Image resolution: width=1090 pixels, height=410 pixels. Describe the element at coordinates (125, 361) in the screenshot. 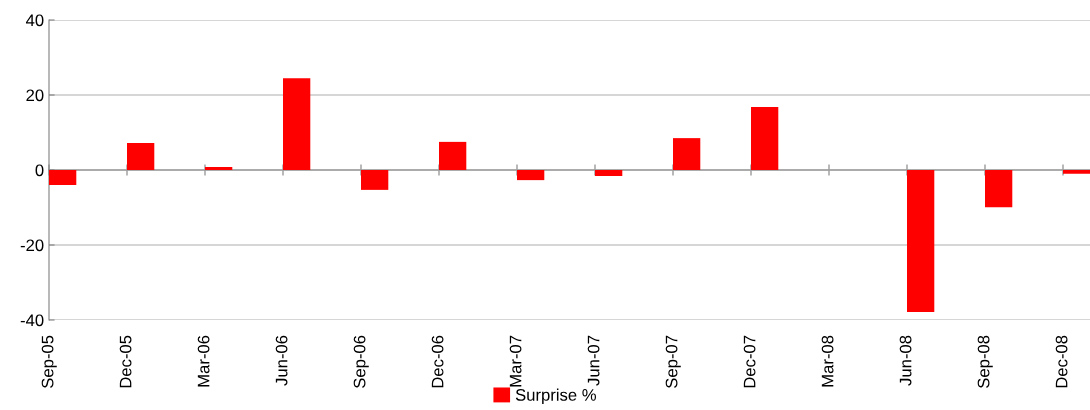

I see `x-tick-label: Dec-05` at that location.